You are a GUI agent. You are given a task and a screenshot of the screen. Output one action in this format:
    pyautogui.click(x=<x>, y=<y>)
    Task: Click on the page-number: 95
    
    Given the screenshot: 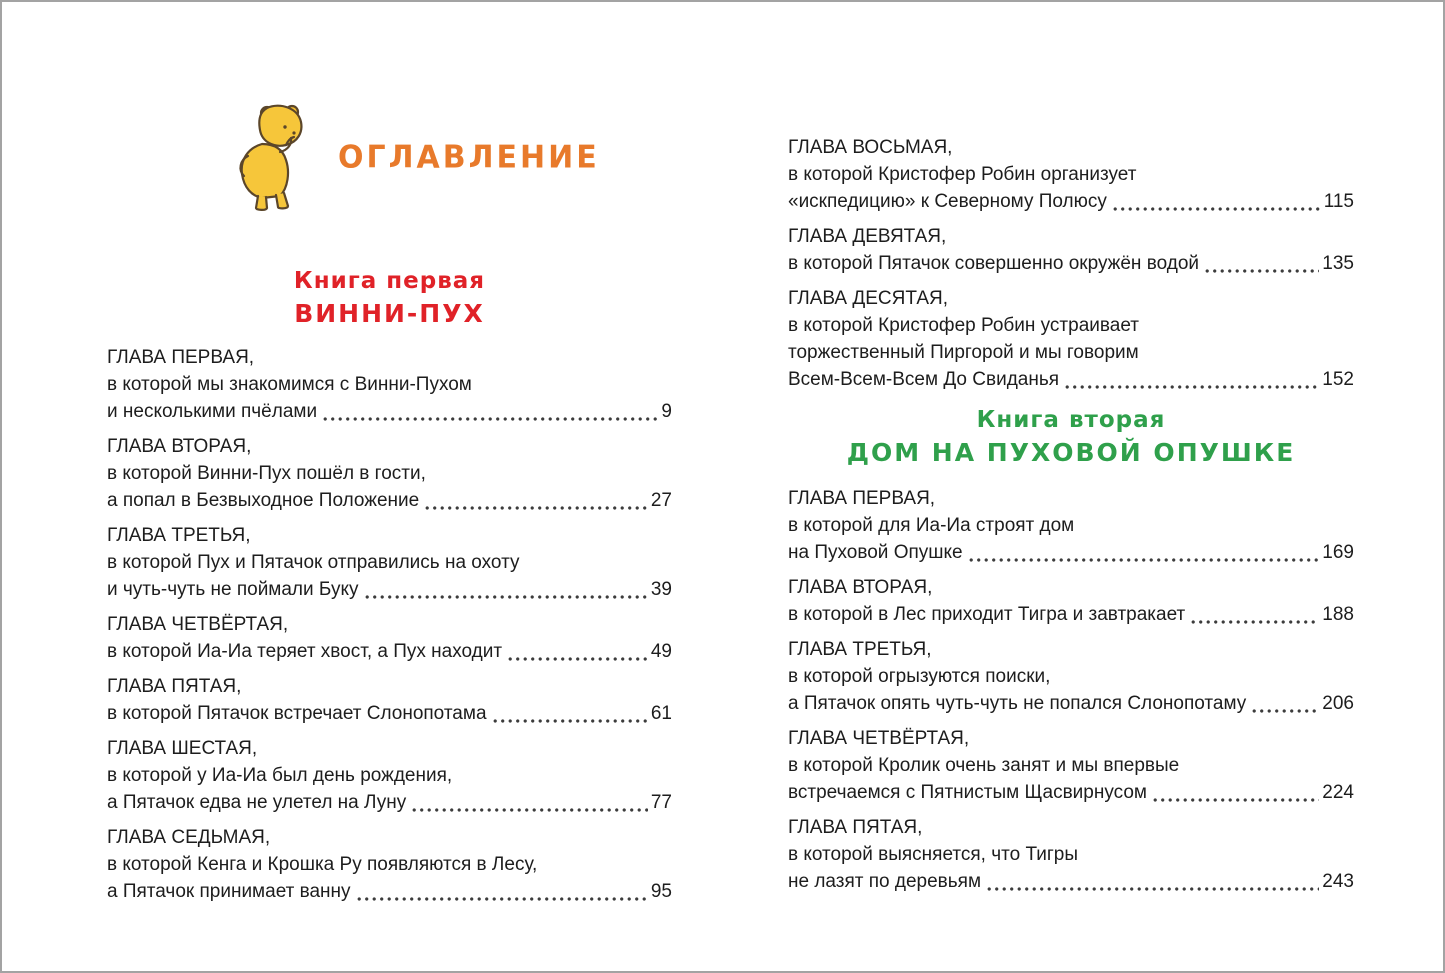 What is the action you would take?
    pyautogui.click(x=661, y=891)
    